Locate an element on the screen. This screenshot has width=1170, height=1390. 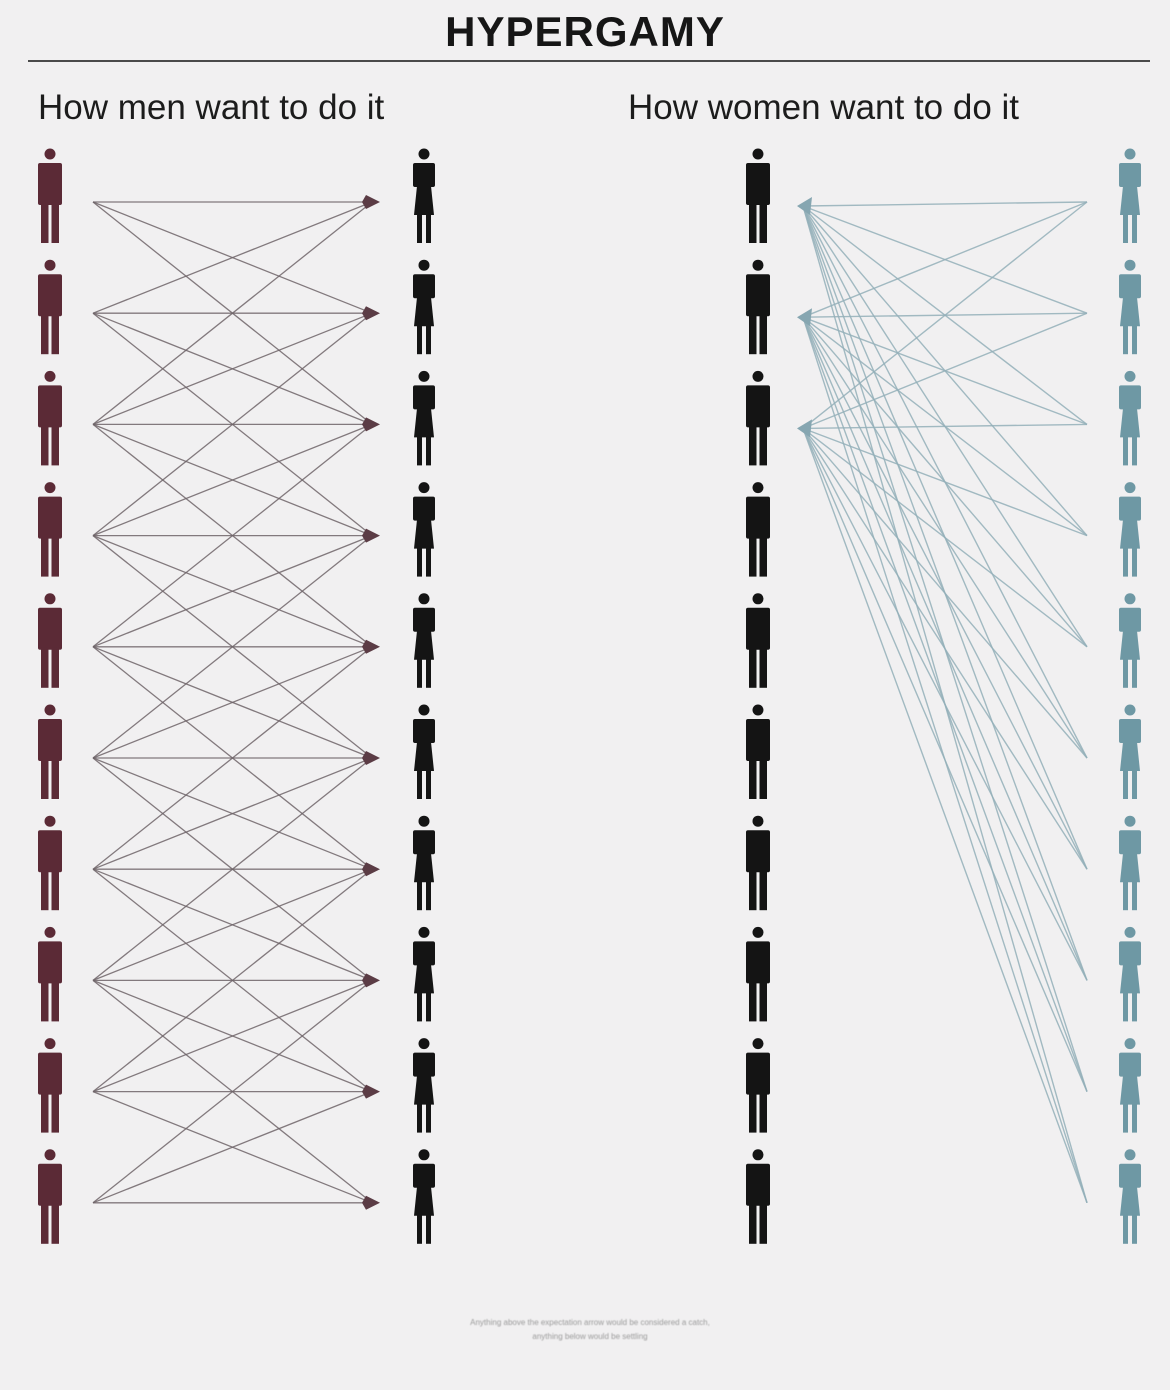
left-panel-heading: How men want to do it is located at coordinates (211, 107).